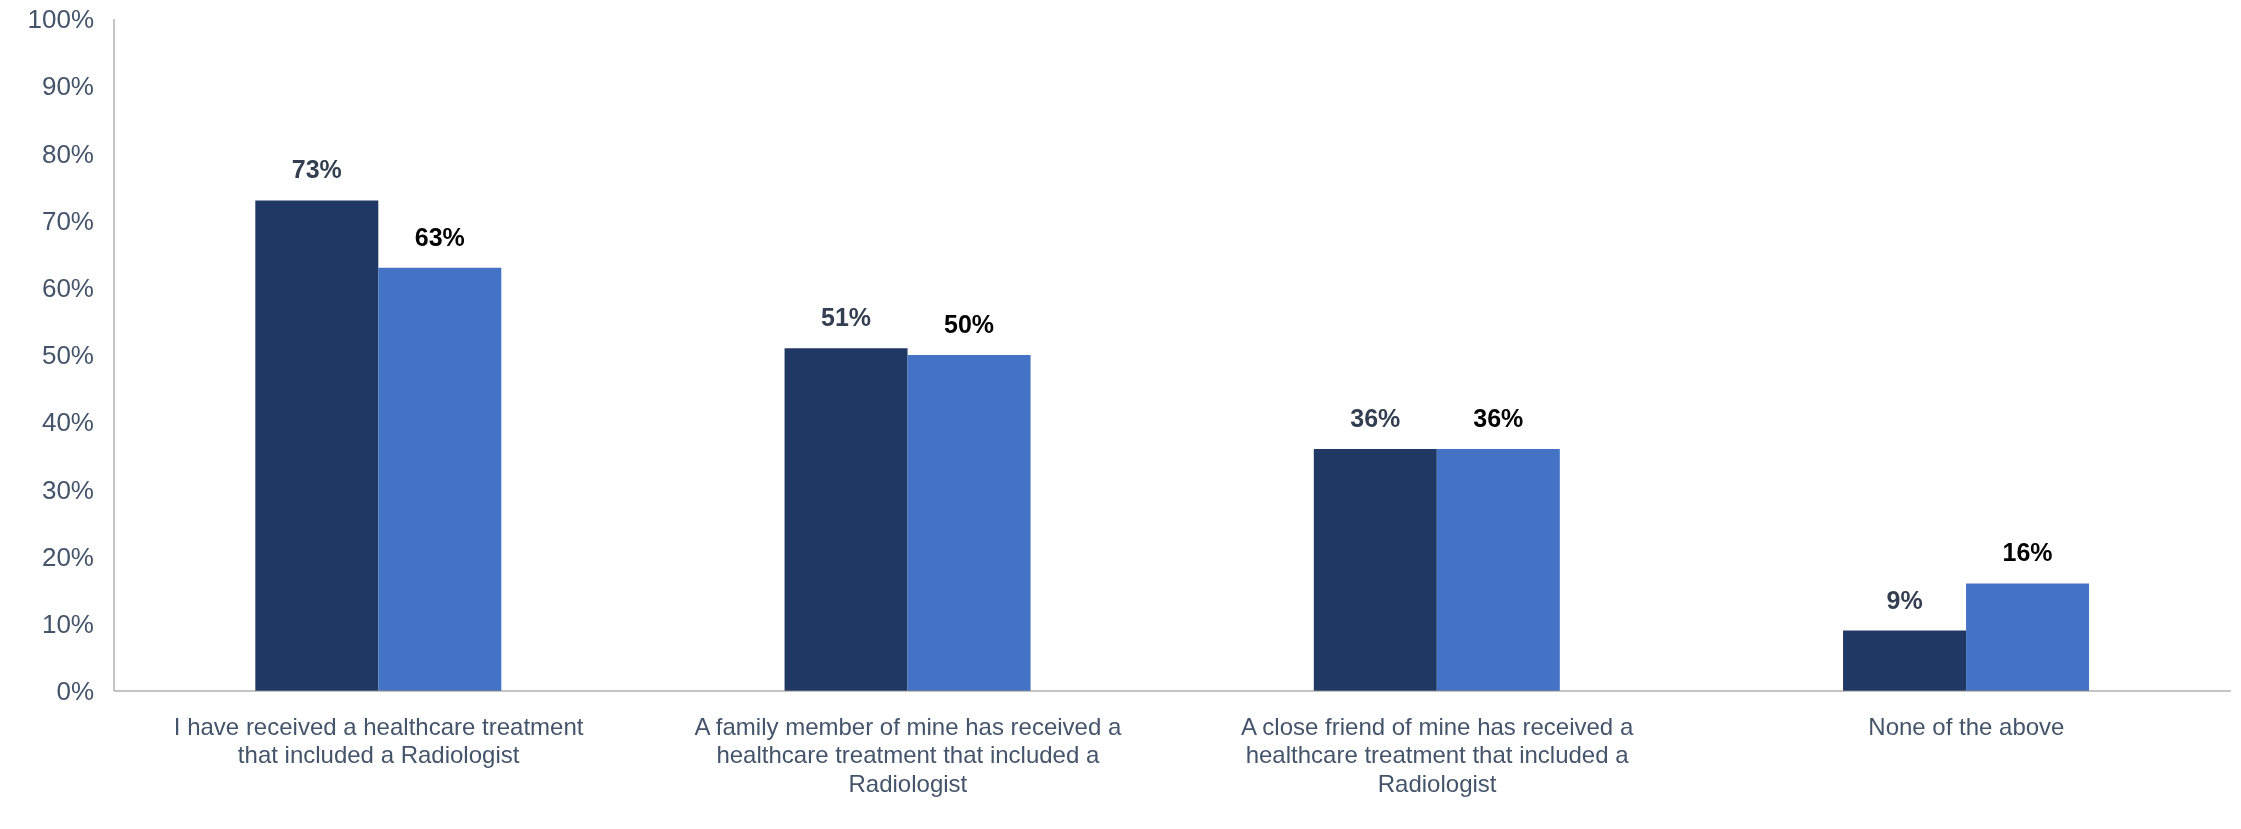 The height and width of the screenshot is (829, 2241). I want to click on data-label: 16%, so click(2027, 552).